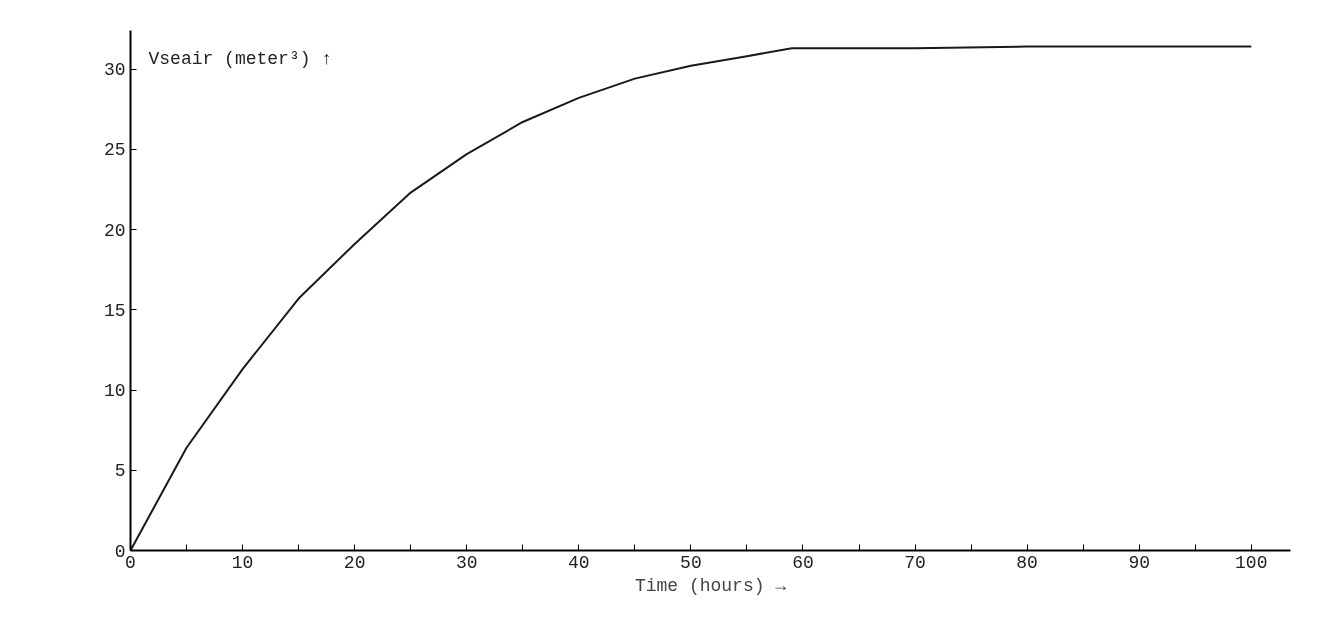 Image resolution: width=1331 pixels, height=628 pixels. What do you see at coordinates (1251, 562) in the screenshot?
I see `x-tick-label: 100` at bounding box center [1251, 562].